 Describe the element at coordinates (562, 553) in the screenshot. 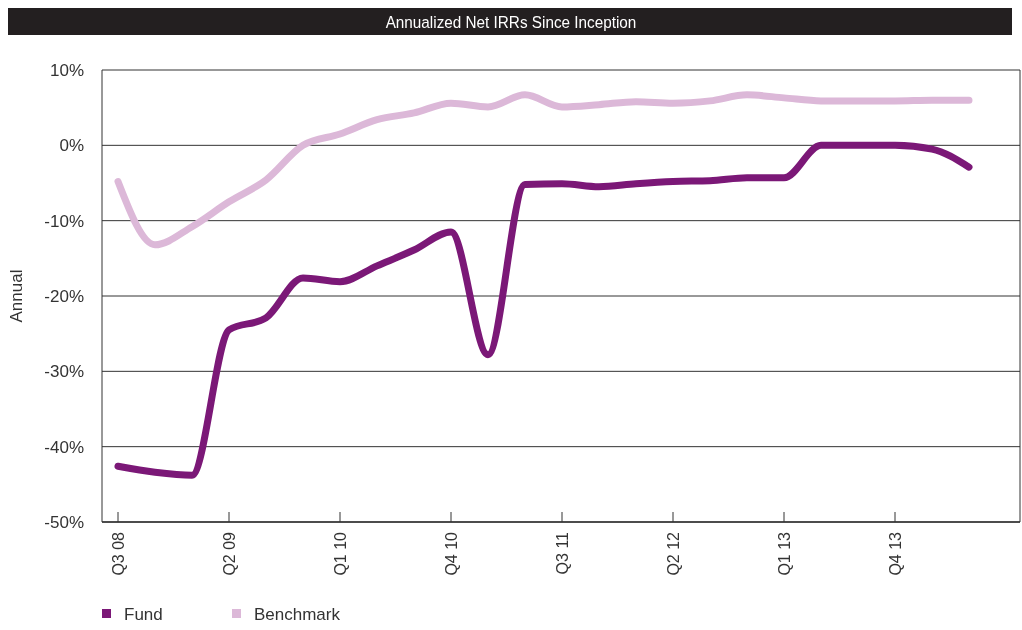

I see `x-tick-label: Q3 11` at that location.